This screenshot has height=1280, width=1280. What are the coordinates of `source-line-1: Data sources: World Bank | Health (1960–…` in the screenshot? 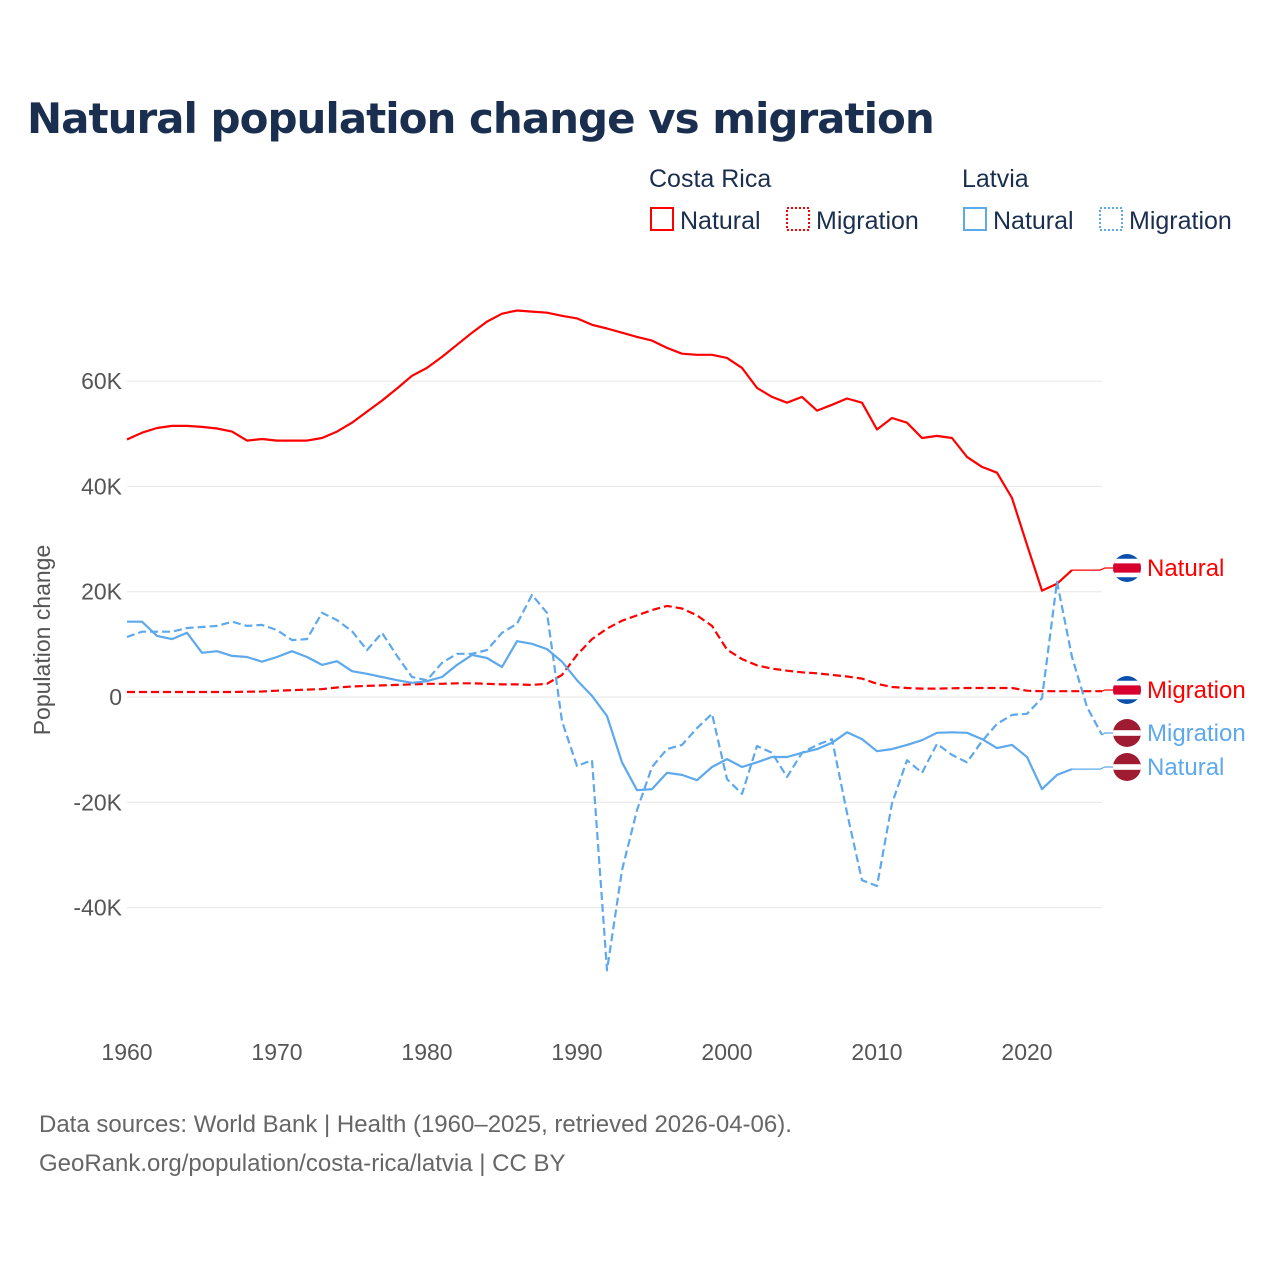 It's located at (415, 1124).